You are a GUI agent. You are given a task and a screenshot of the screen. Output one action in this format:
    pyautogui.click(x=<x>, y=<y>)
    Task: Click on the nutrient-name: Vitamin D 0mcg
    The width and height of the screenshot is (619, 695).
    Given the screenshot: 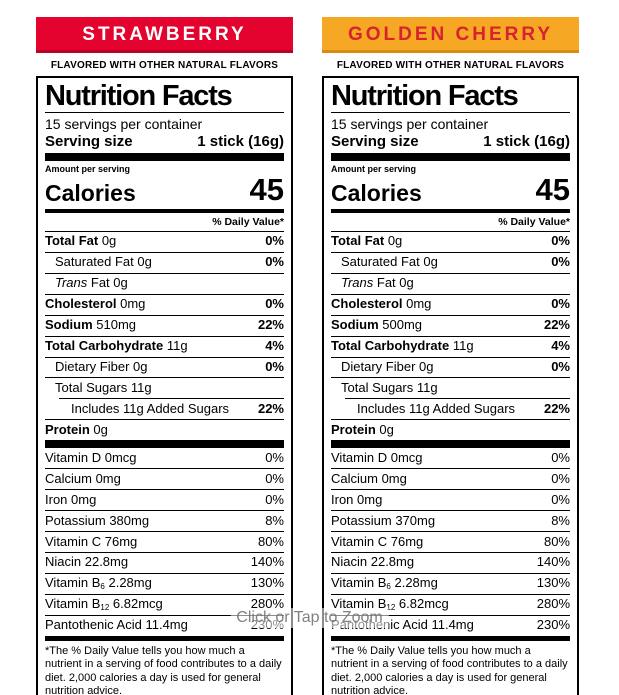 What is the action you would take?
    pyautogui.click(x=91, y=457)
    